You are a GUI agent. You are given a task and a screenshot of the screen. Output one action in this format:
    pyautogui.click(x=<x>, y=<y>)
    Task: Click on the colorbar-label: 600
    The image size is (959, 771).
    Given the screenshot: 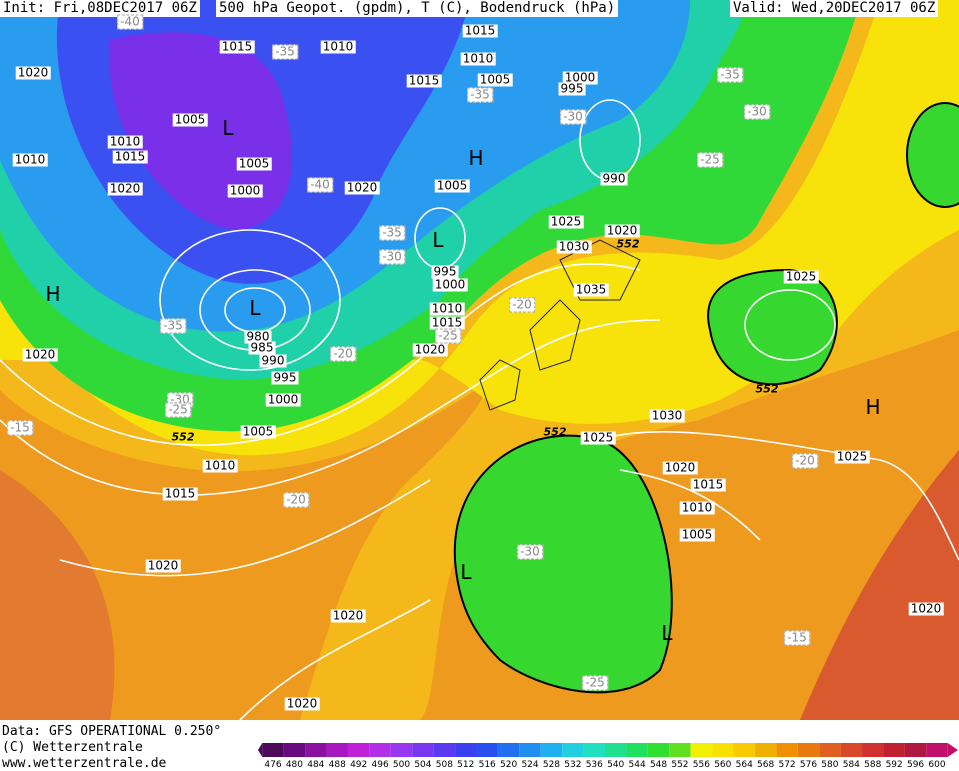 What is the action you would take?
    pyautogui.click(x=937, y=765)
    